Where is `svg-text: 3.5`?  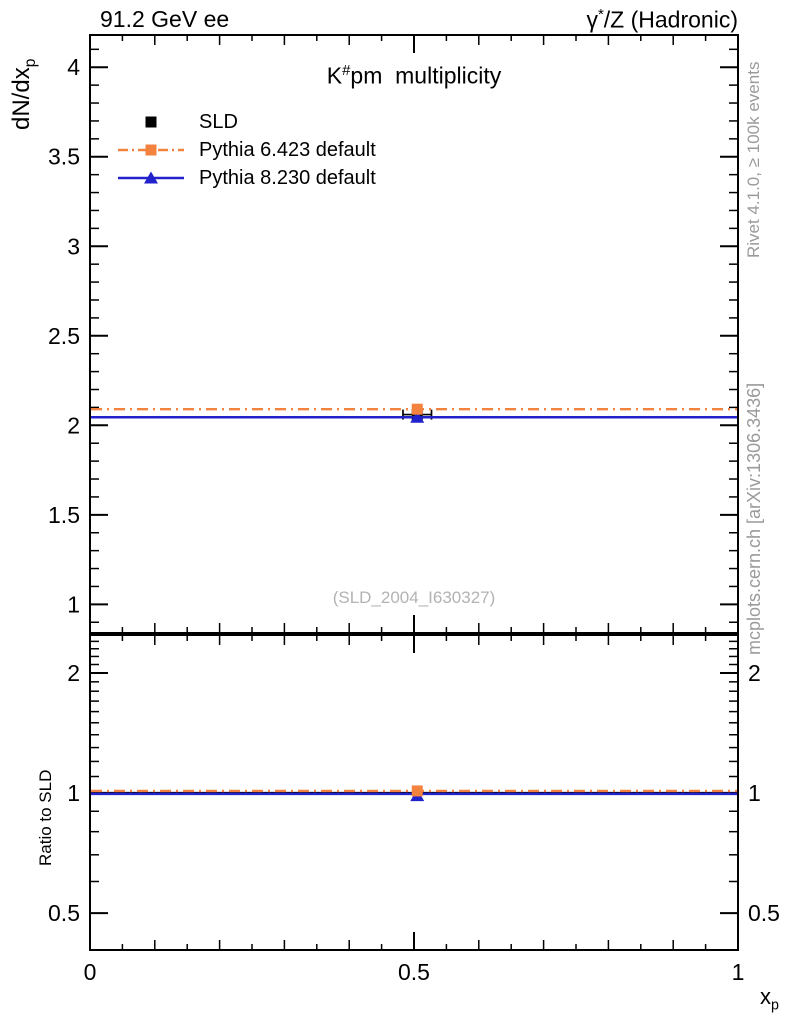
svg-text: 3.5 is located at coordinates (64, 157).